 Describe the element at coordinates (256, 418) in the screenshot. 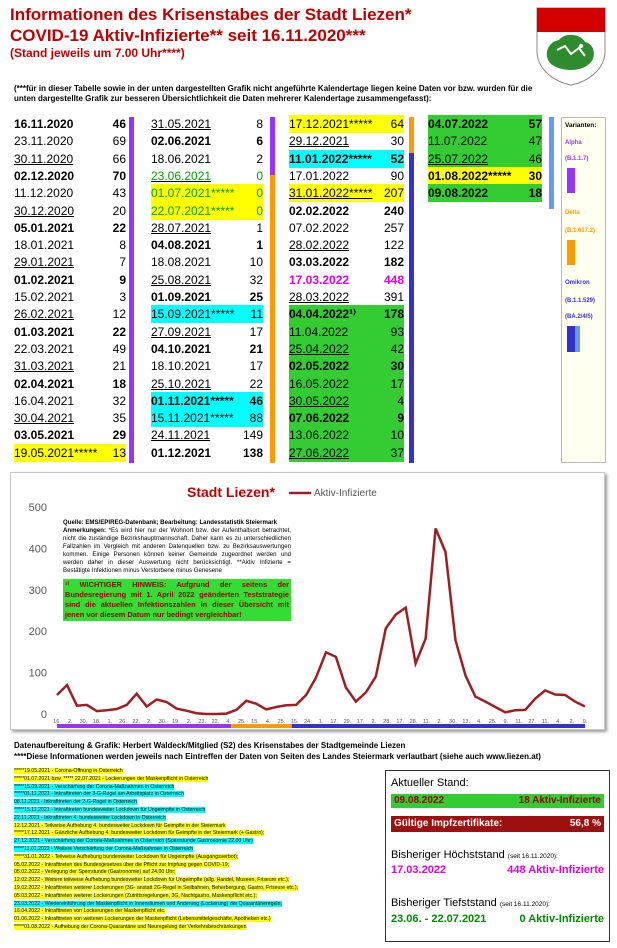

I see `row-value: 88` at that location.